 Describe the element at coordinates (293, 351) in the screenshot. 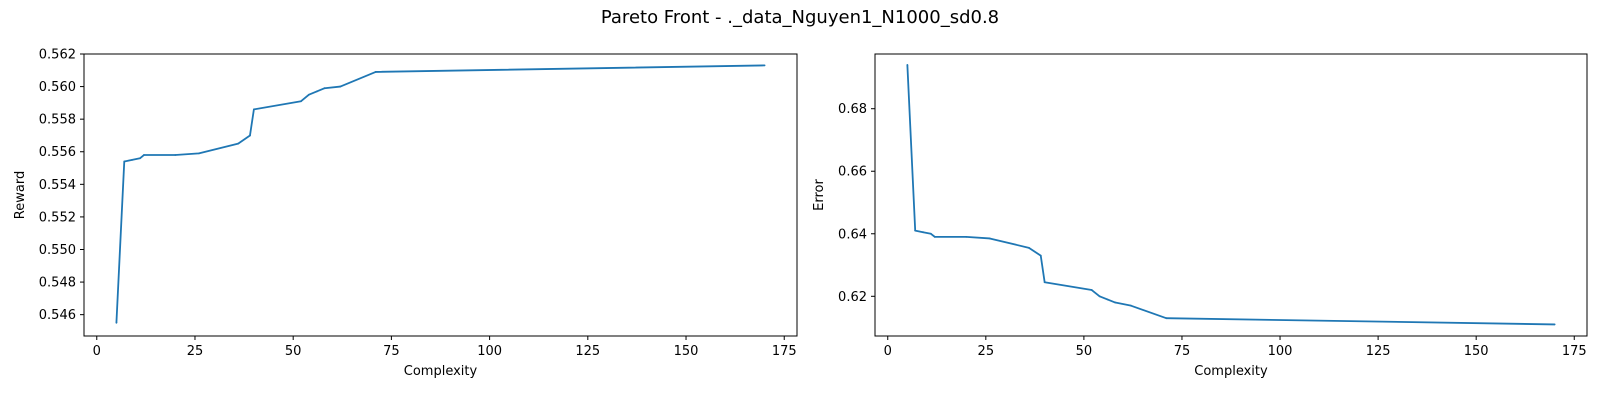

I see `reward-x-tick-label: 50` at that location.